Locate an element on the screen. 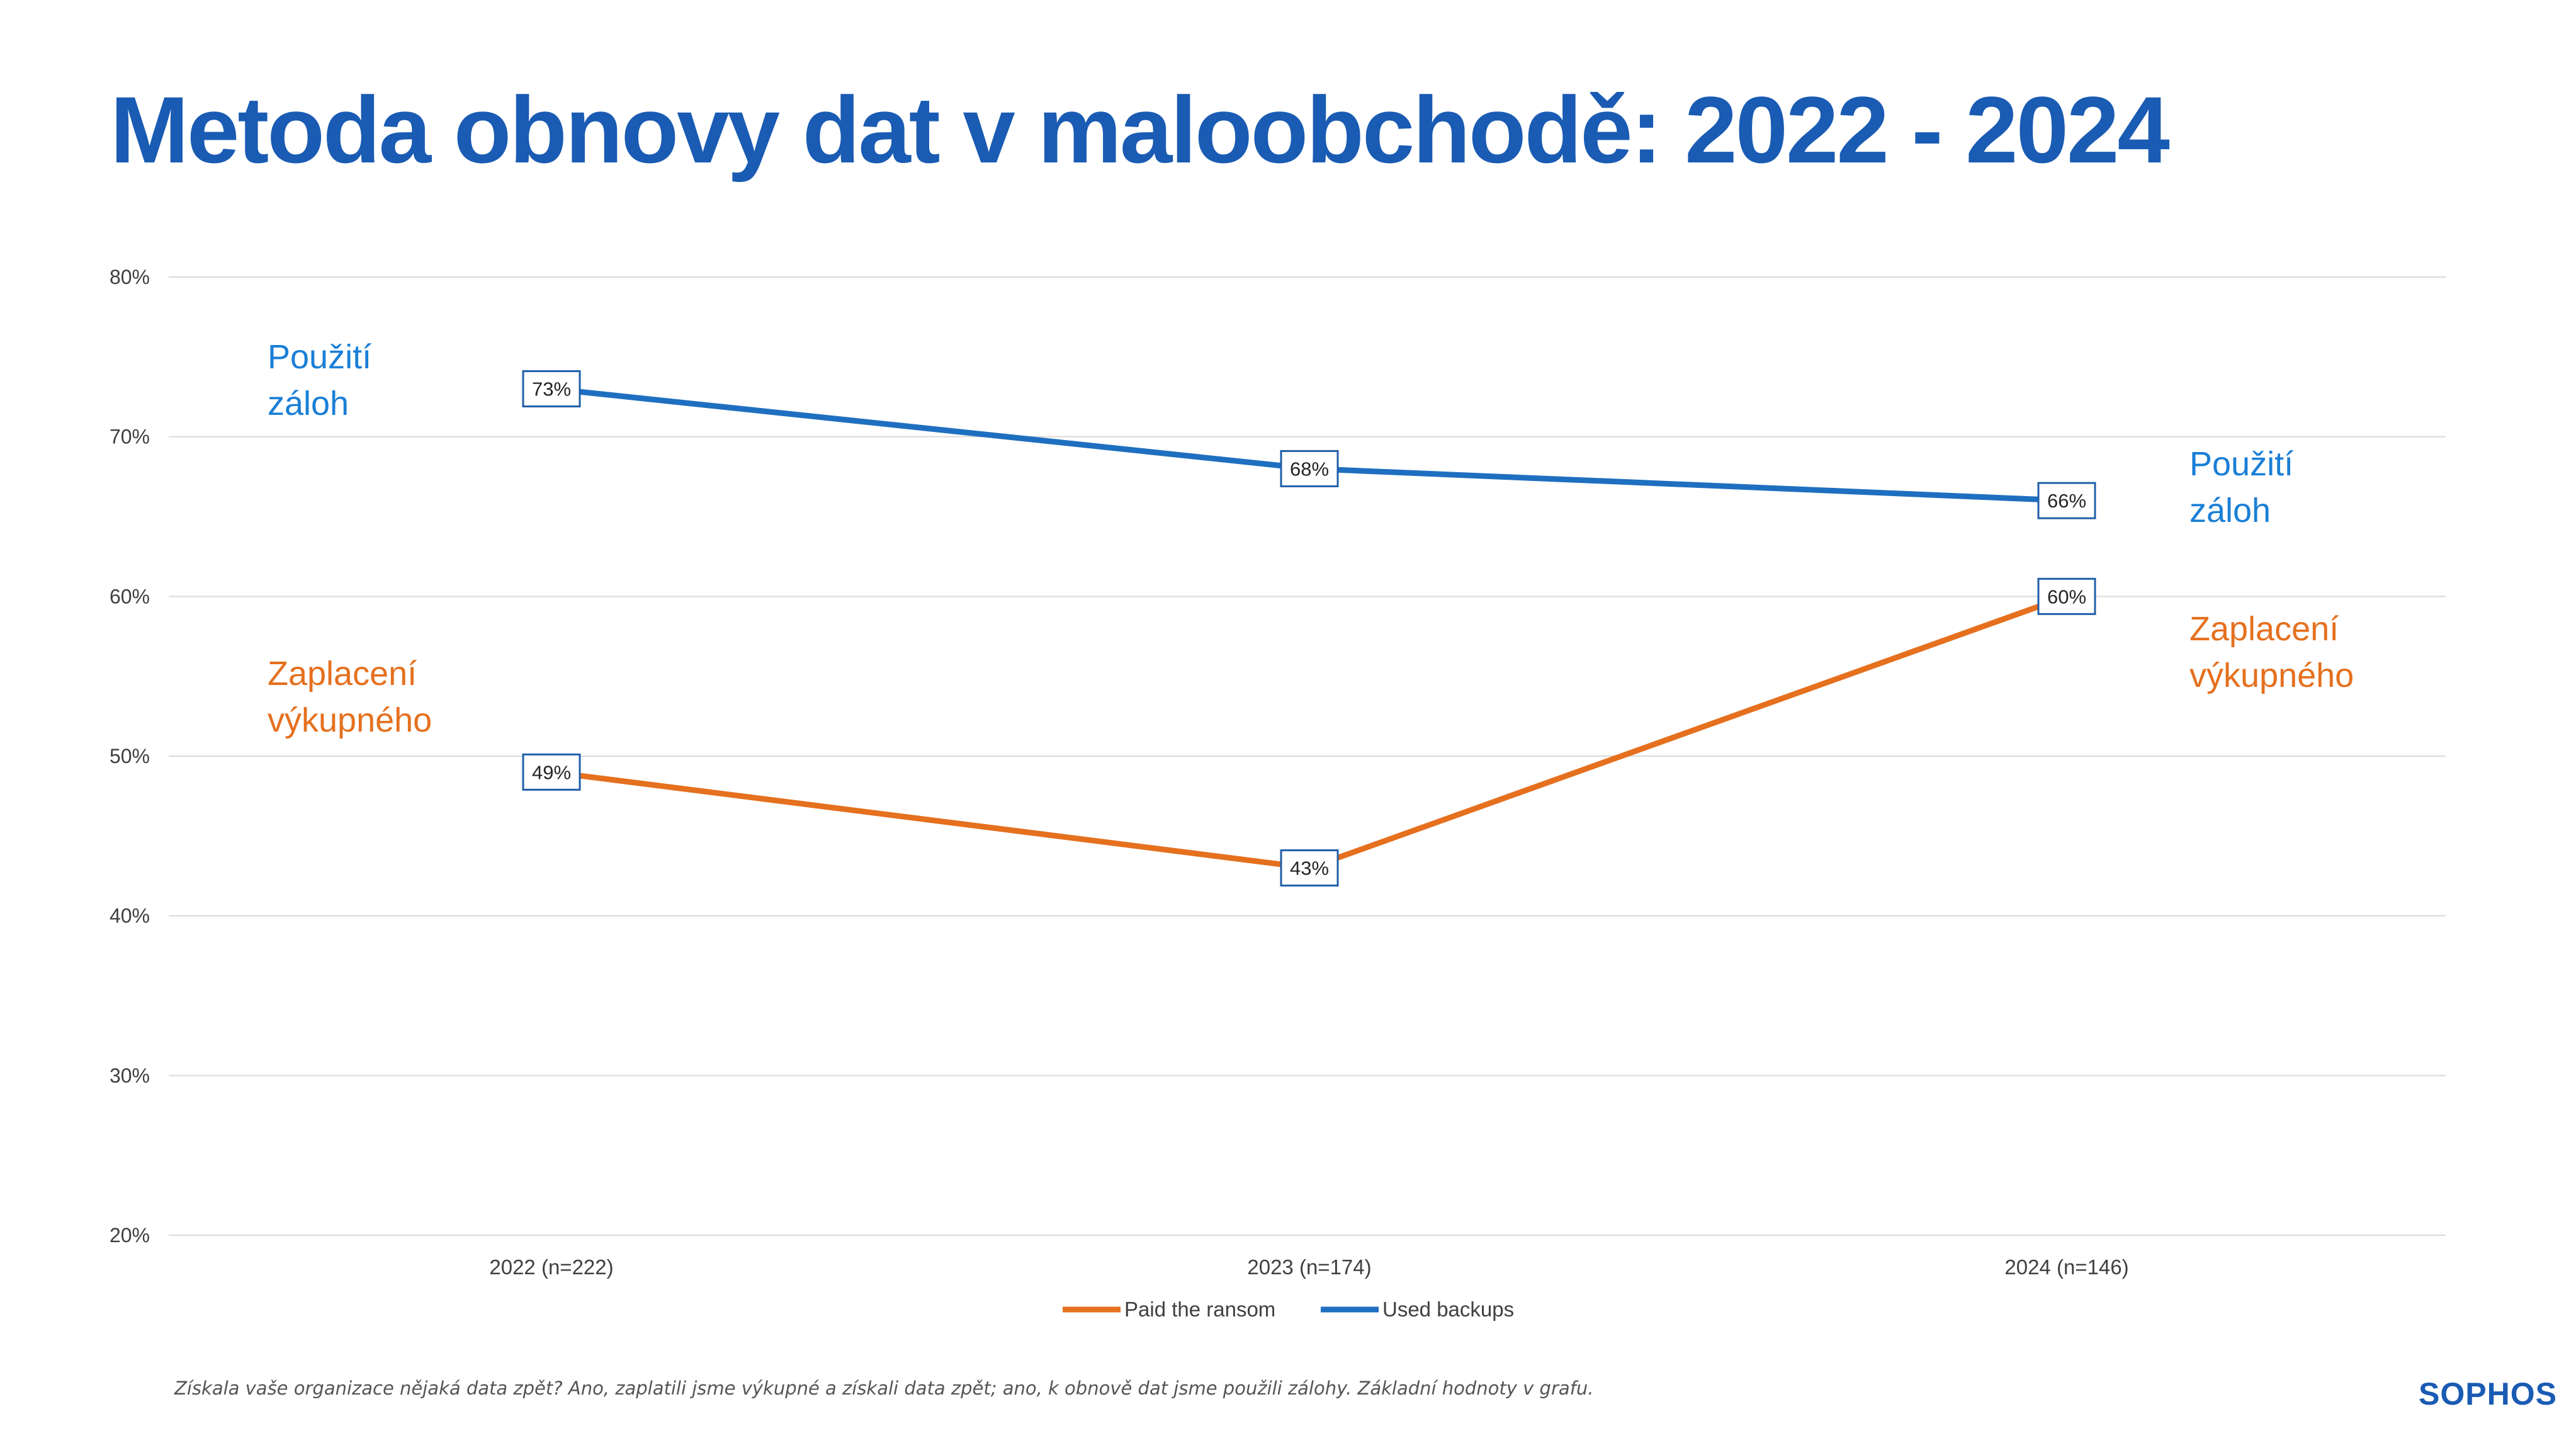 The height and width of the screenshot is (1443, 2576). data-label: 73% is located at coordinates (551, 389).